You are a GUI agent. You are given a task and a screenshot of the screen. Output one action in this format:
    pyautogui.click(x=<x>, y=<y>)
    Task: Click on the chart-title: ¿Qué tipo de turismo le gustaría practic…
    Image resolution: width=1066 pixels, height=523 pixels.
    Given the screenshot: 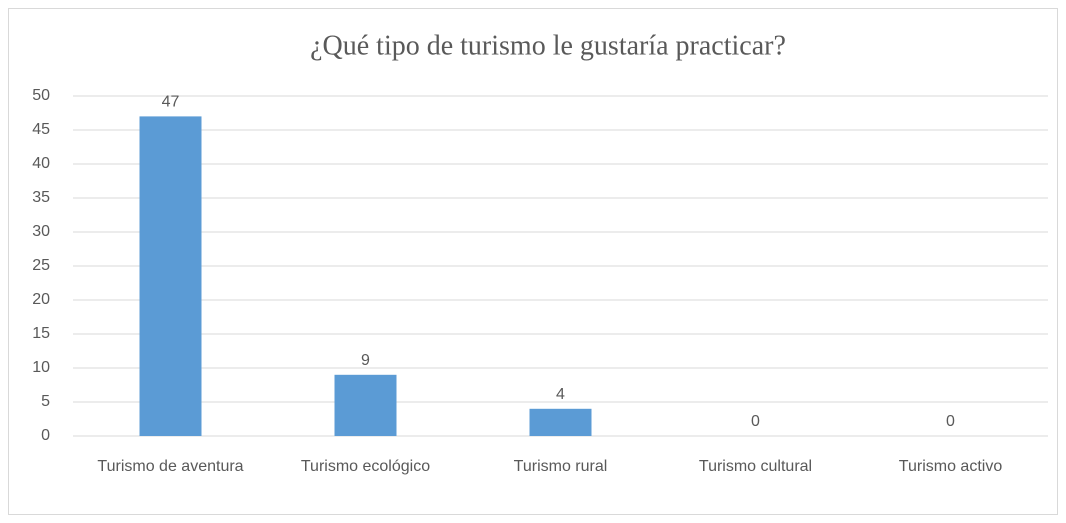 What is the action you would take?
    pyautogui.click(x=548, y=45)
    